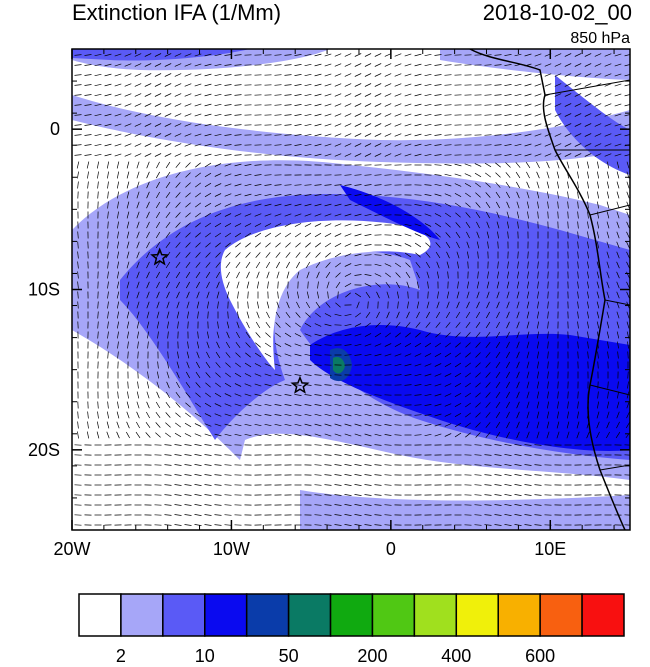  I want to click on x-tick-label: 10E, so click(550, 549).